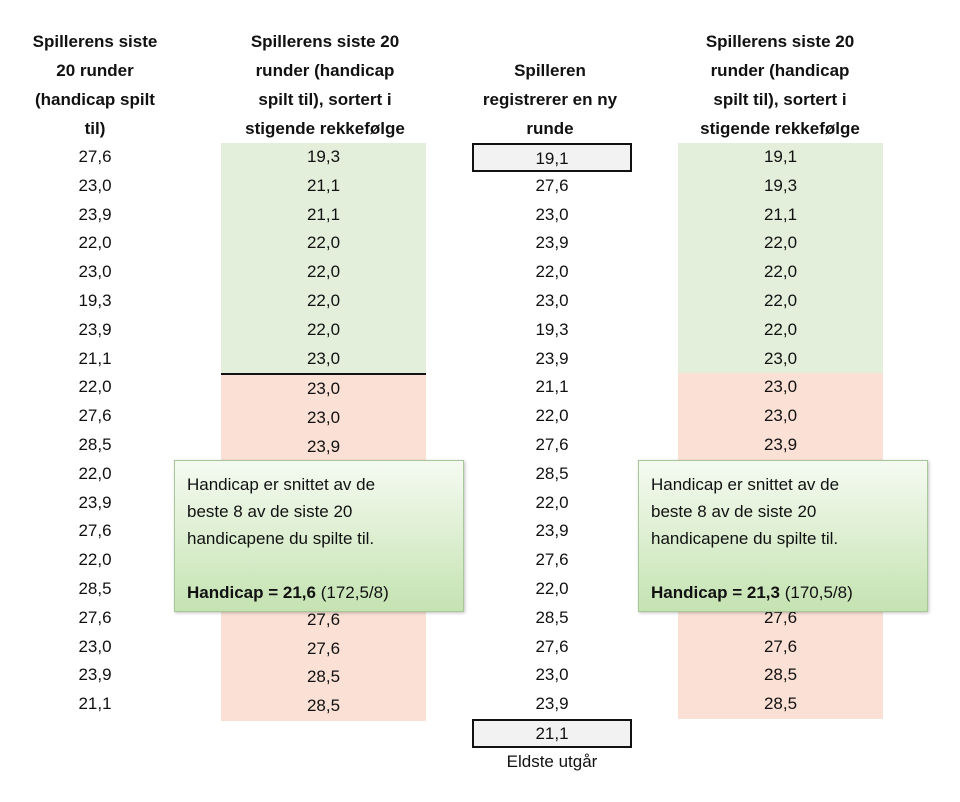  Describe the element at coordinates (780, 70) in the screenshot. I see `header-col4-line: runder (handicap` at that location.